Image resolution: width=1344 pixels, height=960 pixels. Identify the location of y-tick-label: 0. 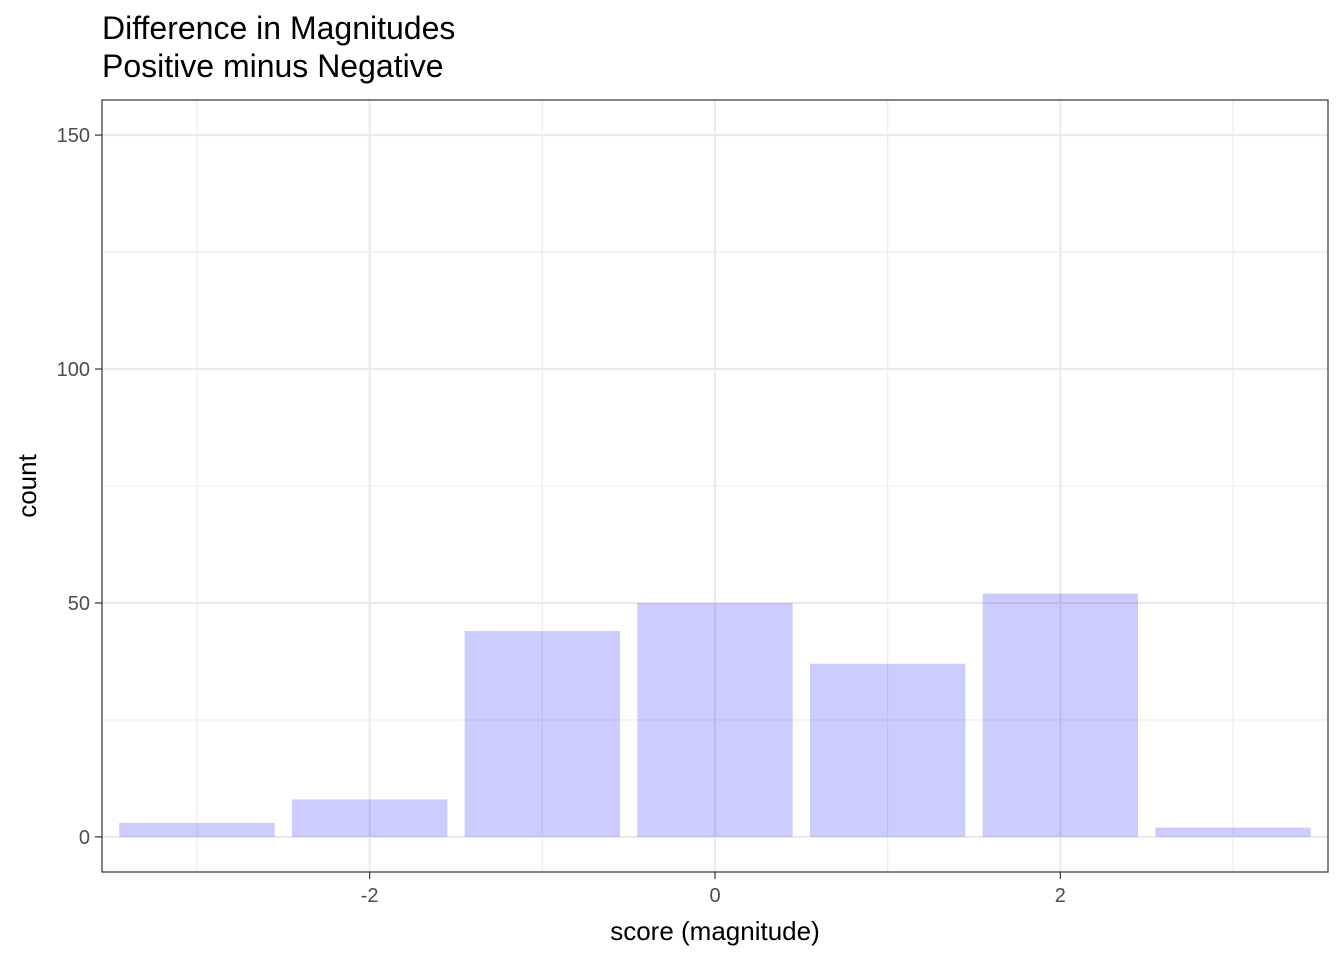
(84, 838).